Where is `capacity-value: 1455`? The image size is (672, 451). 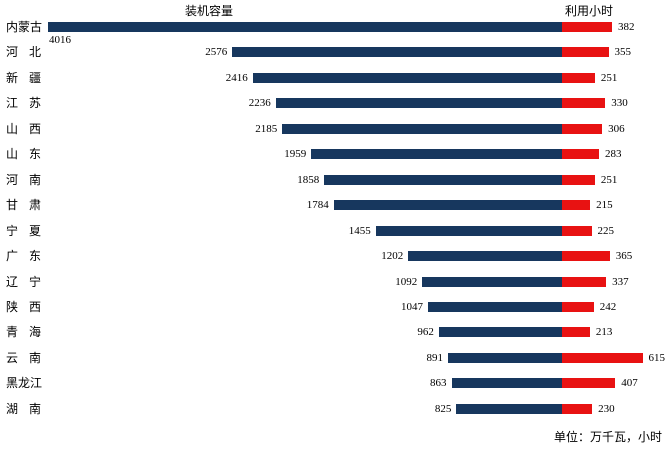
capacity-value: 1455 is located at coordinates (359, 230).